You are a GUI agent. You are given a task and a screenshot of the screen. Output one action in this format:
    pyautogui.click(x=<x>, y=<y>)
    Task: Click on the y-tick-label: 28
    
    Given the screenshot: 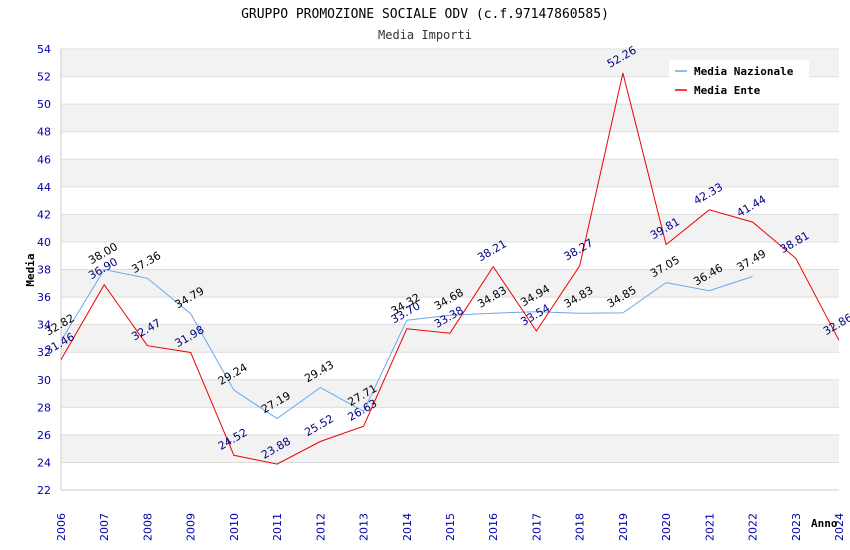 What is the action you would take?
    pyautogui.click(x=44, y=407)
    